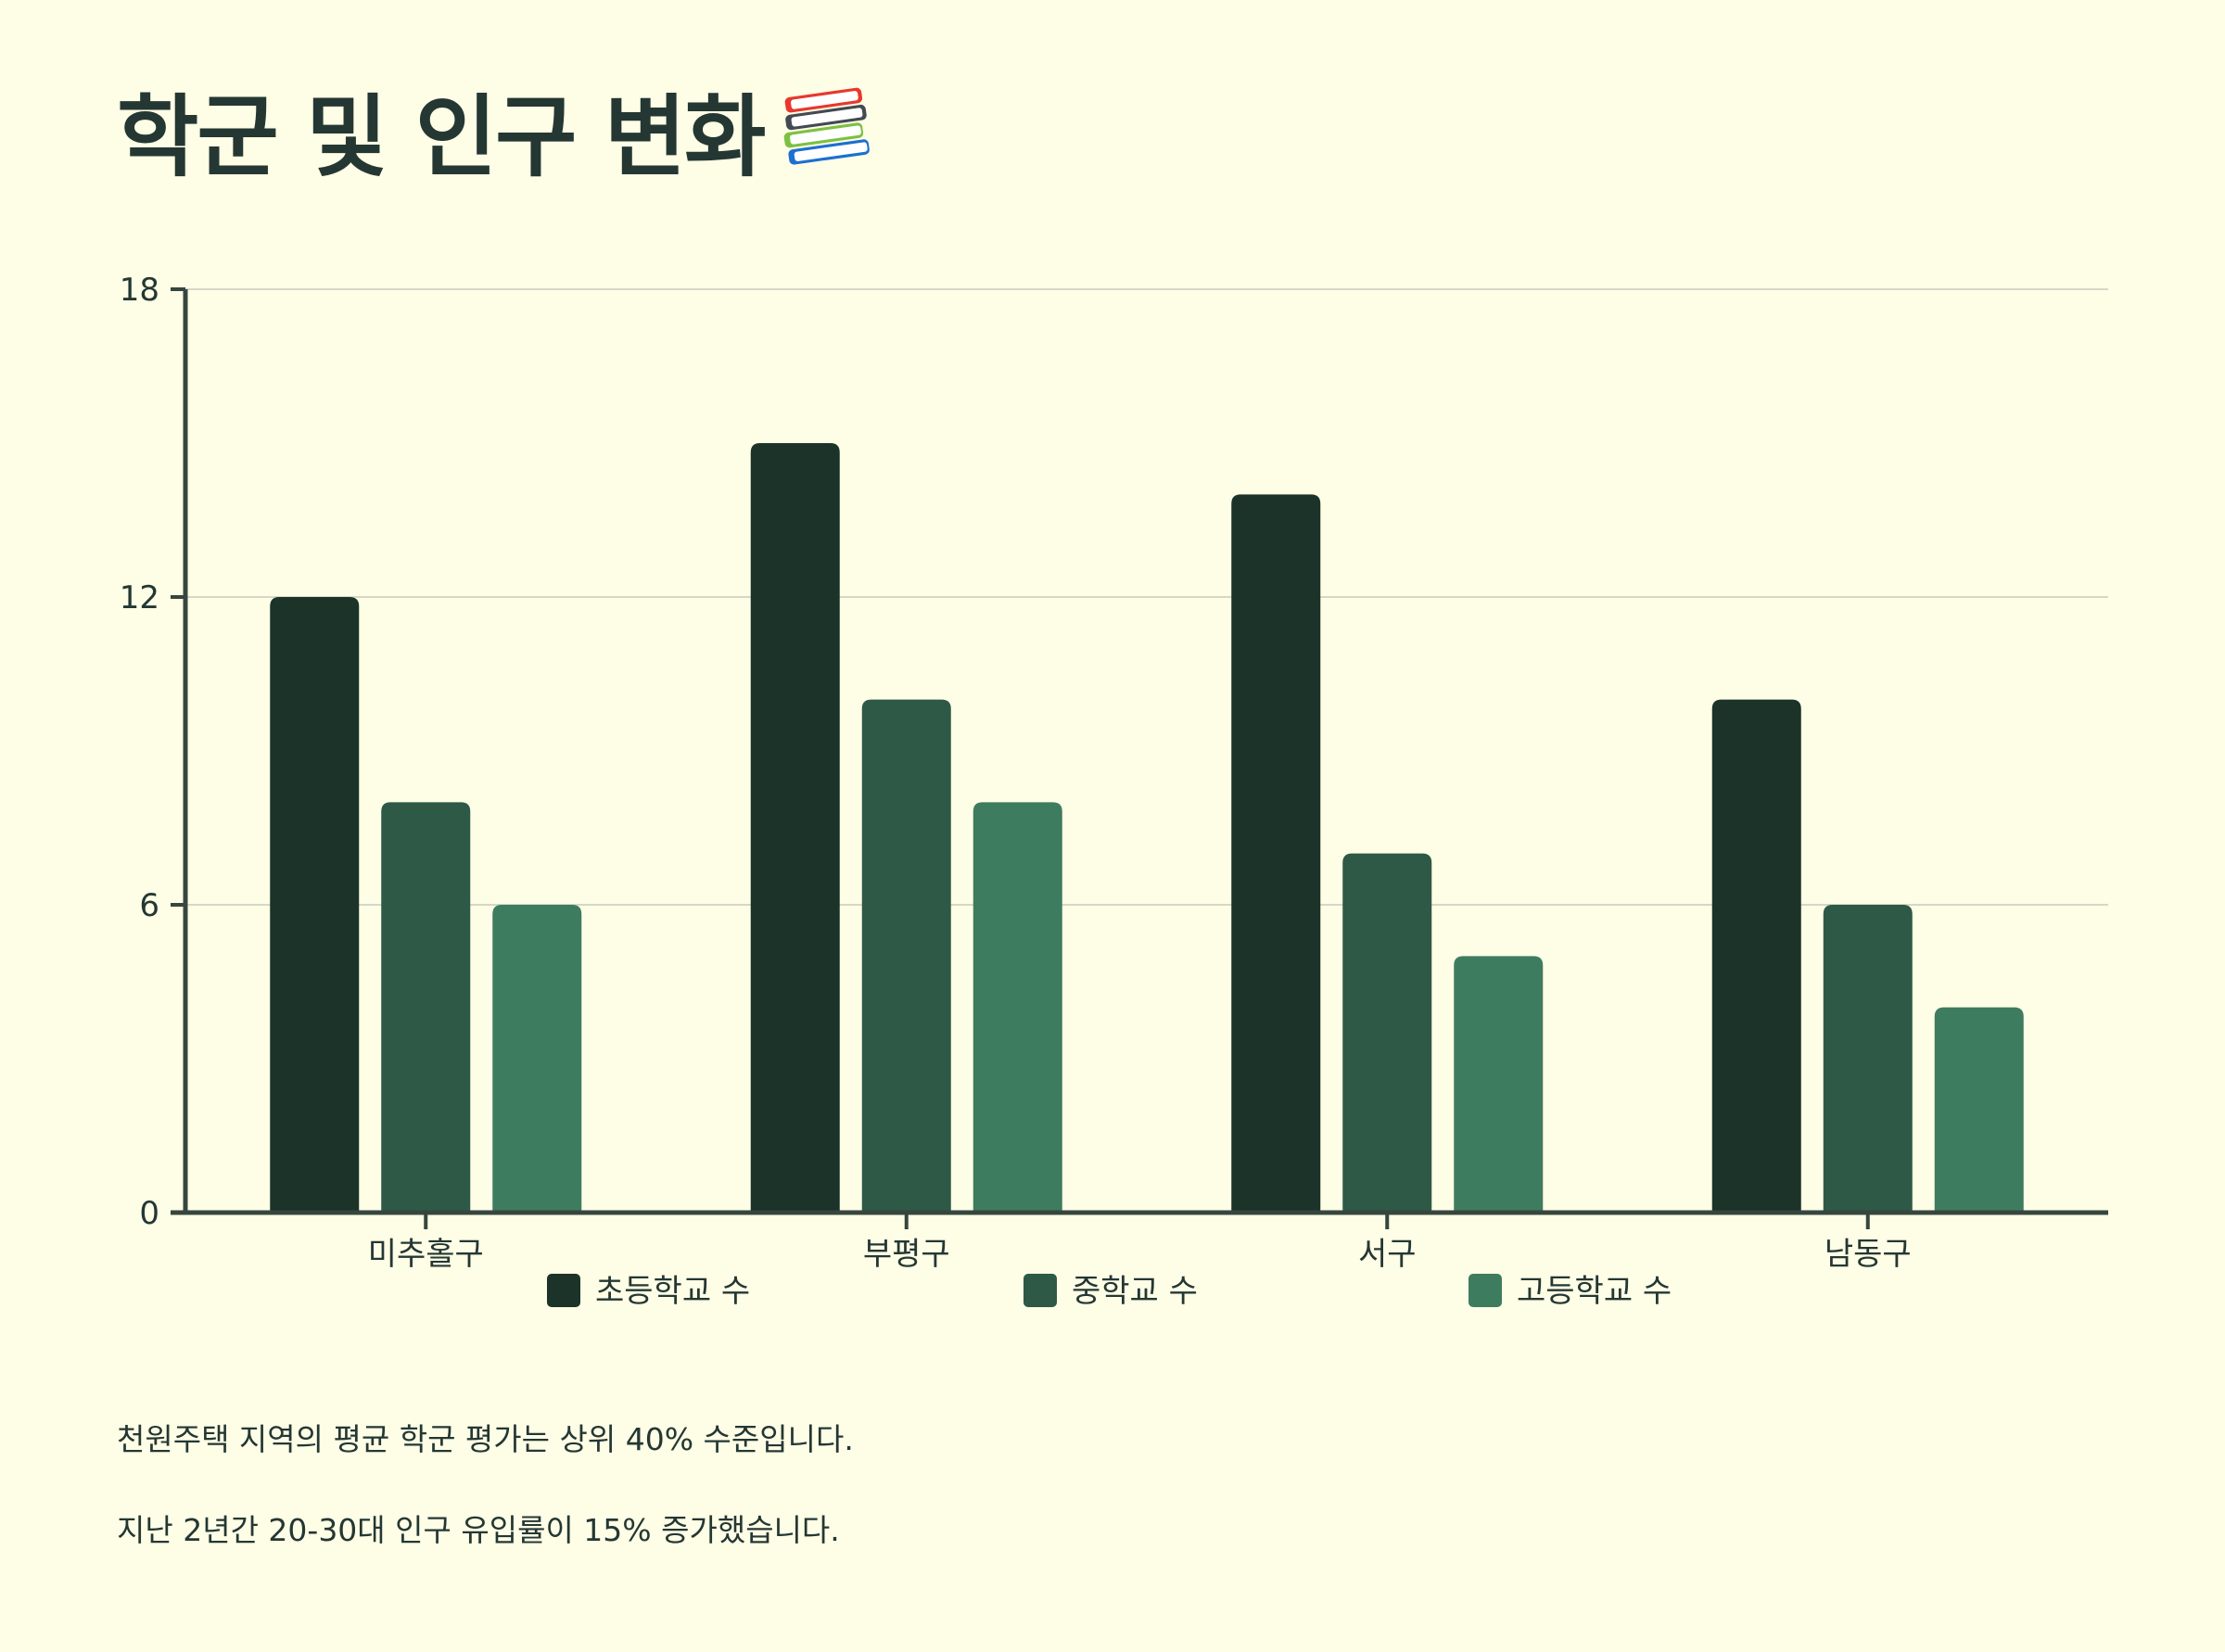 The image size is (2225, 1652). I want to click on x-tick-label: 서구, so click(1387, 1254).